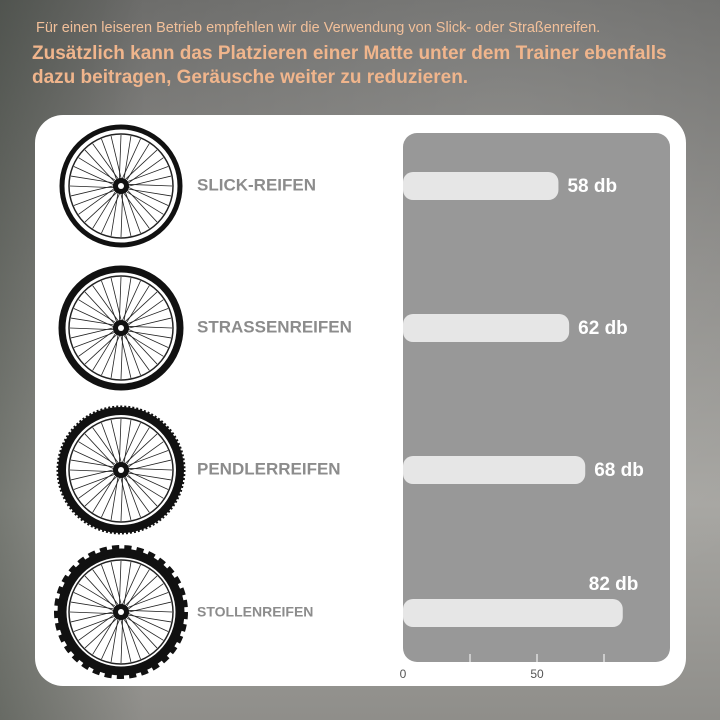 The image size is (720, 720). I want to click on category-label: STRASSENREIFEN, so click(274, 326).